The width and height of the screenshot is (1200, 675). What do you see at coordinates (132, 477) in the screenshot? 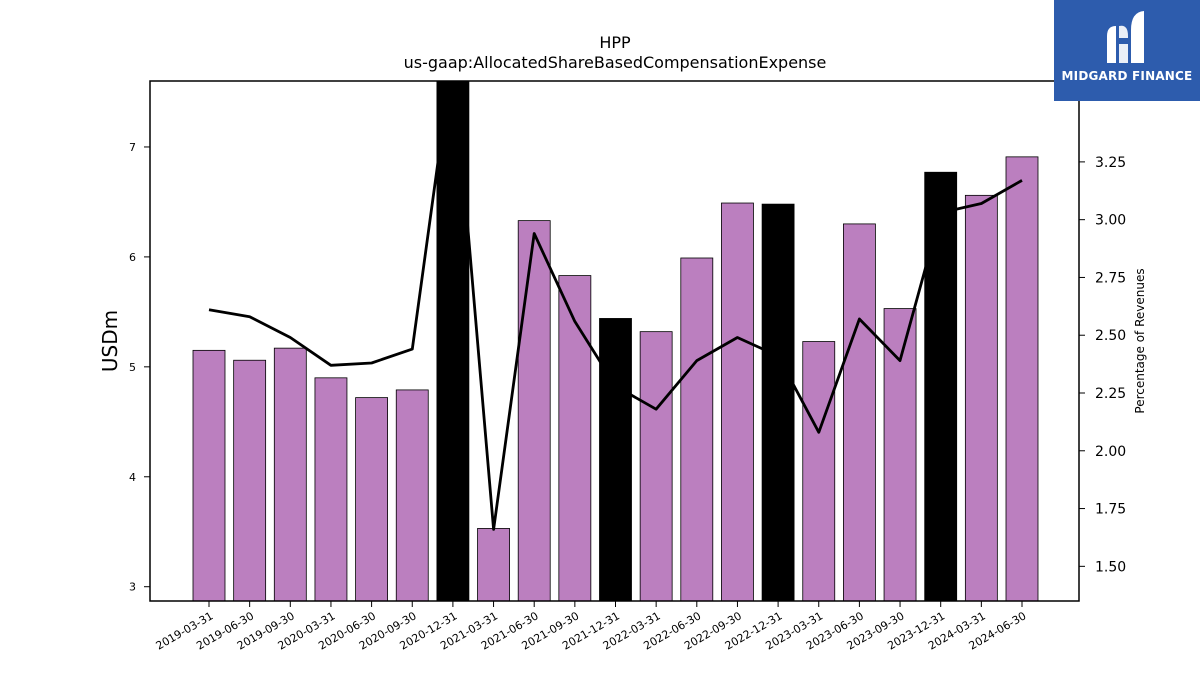
I see `y-tick-label: 4` at bounding box center [132, 477].